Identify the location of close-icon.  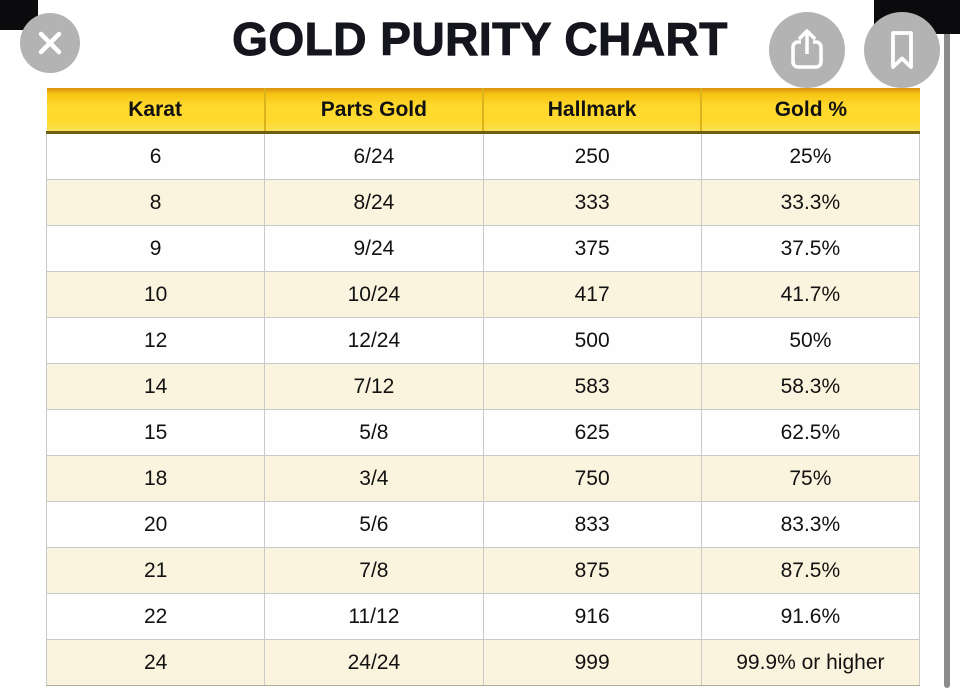
(50, 43).